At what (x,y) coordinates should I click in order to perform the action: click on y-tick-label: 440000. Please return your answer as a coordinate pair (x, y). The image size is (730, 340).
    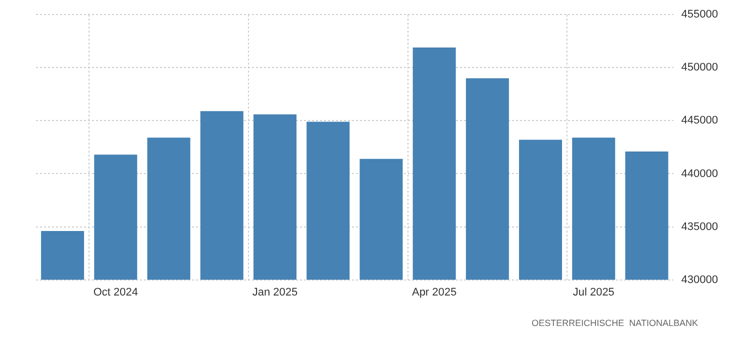
    Looking at the image, I should click on (699, 174).